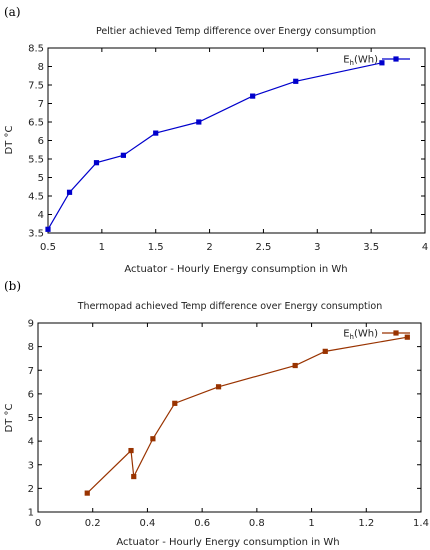  I want to click on y-tick-label: 8.5, so click(36, 49).